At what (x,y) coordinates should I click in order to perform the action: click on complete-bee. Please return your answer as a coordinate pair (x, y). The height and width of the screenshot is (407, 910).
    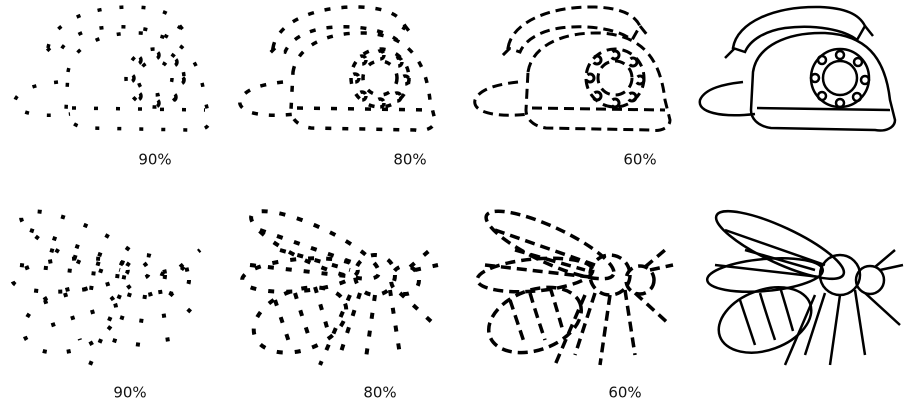
    Looking at the image, I should click on (804, 282).